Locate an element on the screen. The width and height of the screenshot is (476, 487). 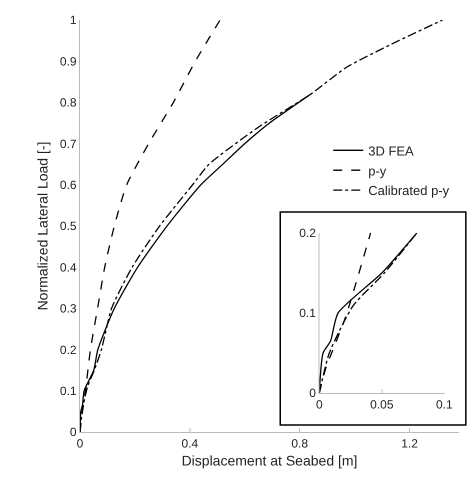
y-axis-title: Normalized Lateral Load [-] is located at coordinates (42, 226).